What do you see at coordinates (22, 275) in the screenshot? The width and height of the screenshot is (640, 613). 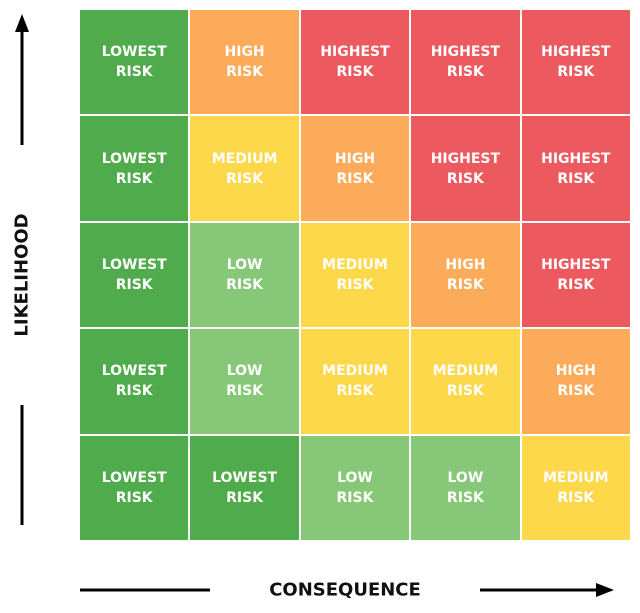 I see `y-axis-label: LIKELIHOOD` at bounding box center [22, 275].